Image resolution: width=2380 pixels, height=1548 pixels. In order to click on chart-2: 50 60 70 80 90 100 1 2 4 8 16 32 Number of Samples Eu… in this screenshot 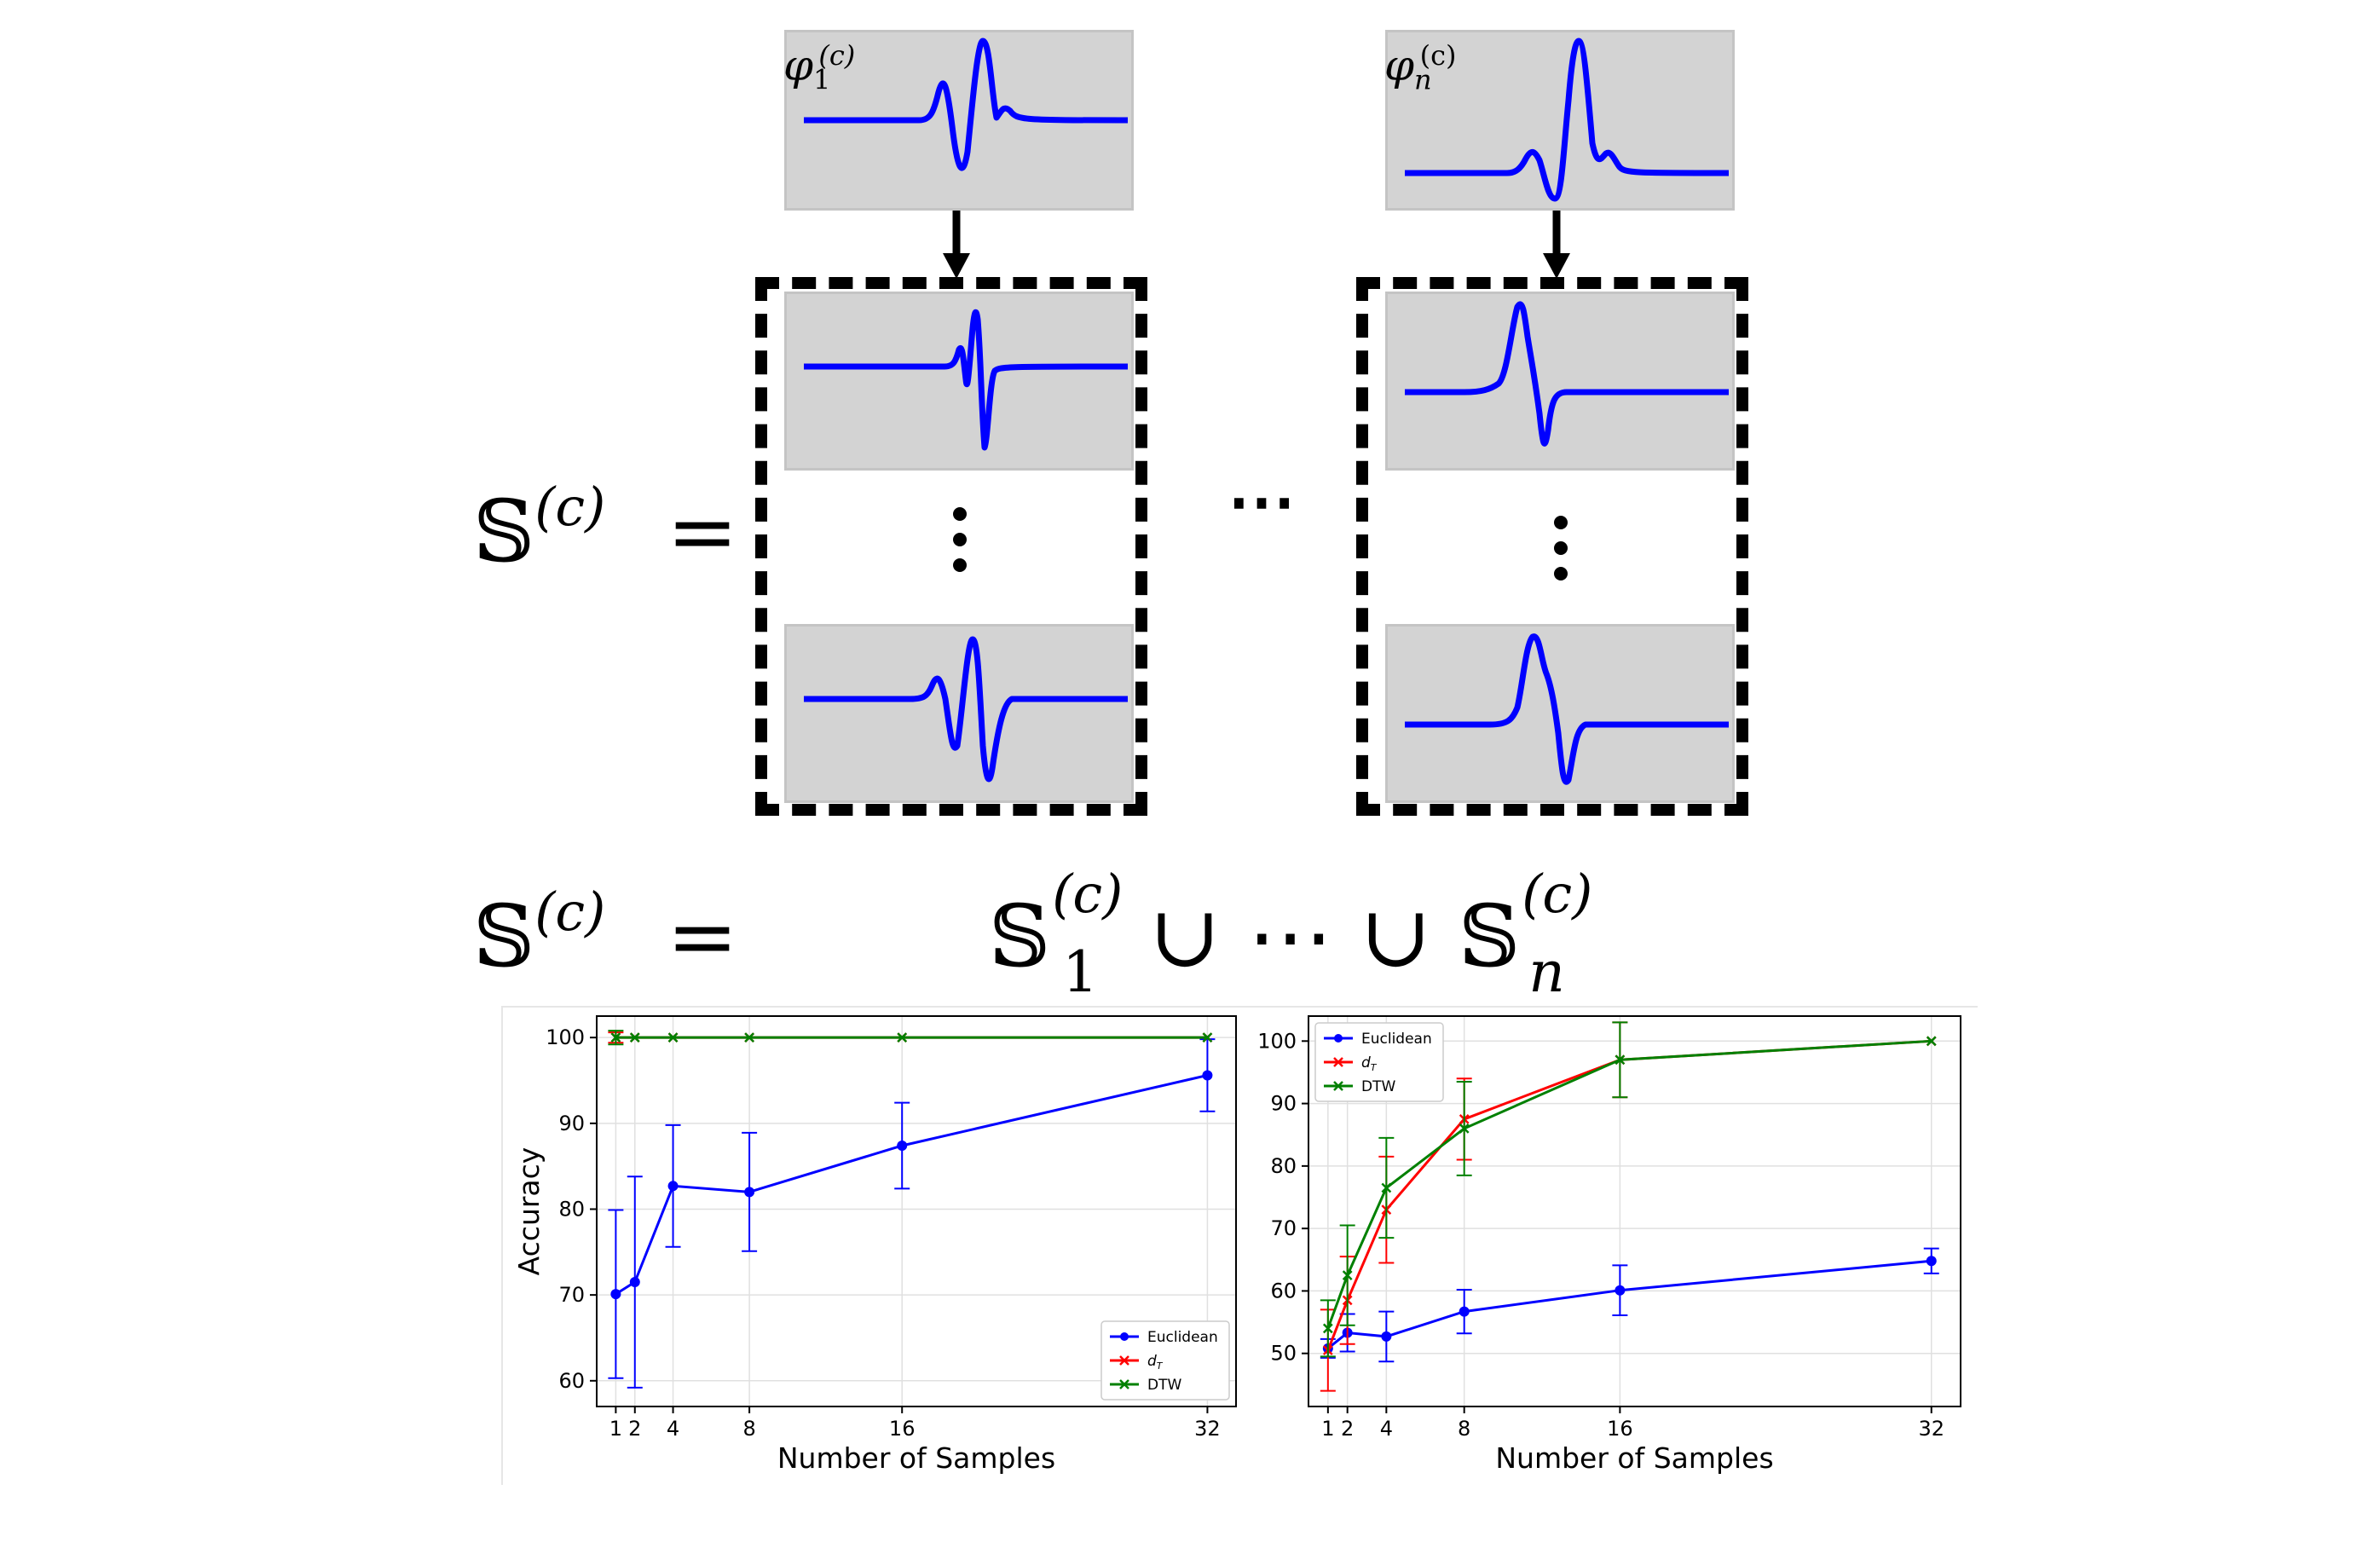, I will do `click(1609, 1245)`.